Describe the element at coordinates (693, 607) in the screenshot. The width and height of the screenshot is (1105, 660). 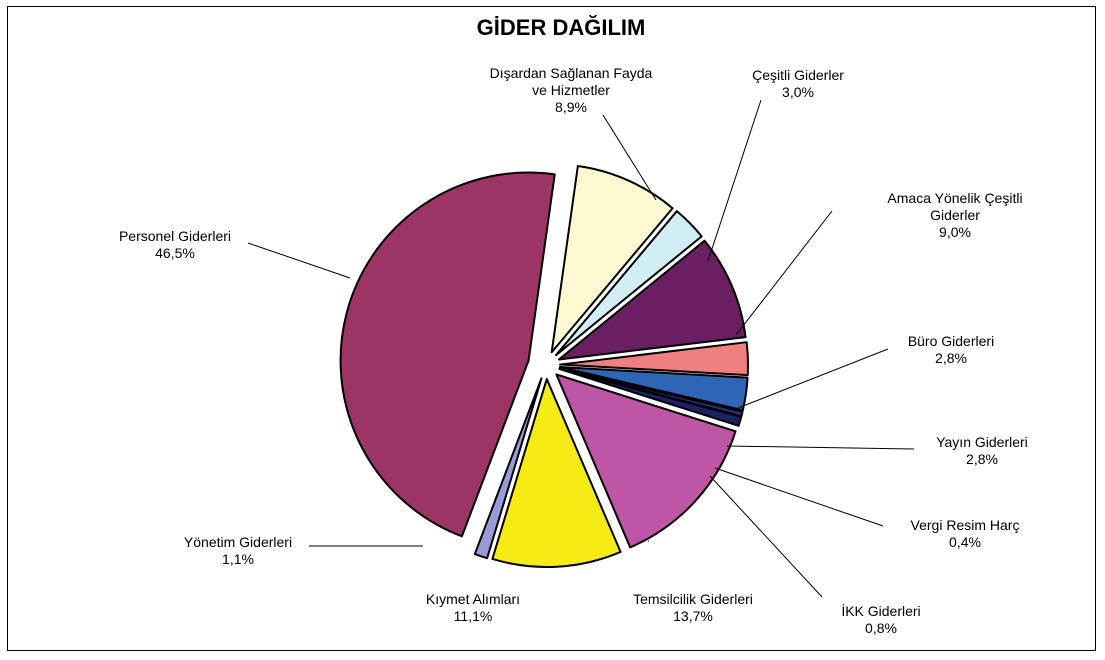
I see `slice-label: Temsilcilik Giderleri 13,7%` at that location.